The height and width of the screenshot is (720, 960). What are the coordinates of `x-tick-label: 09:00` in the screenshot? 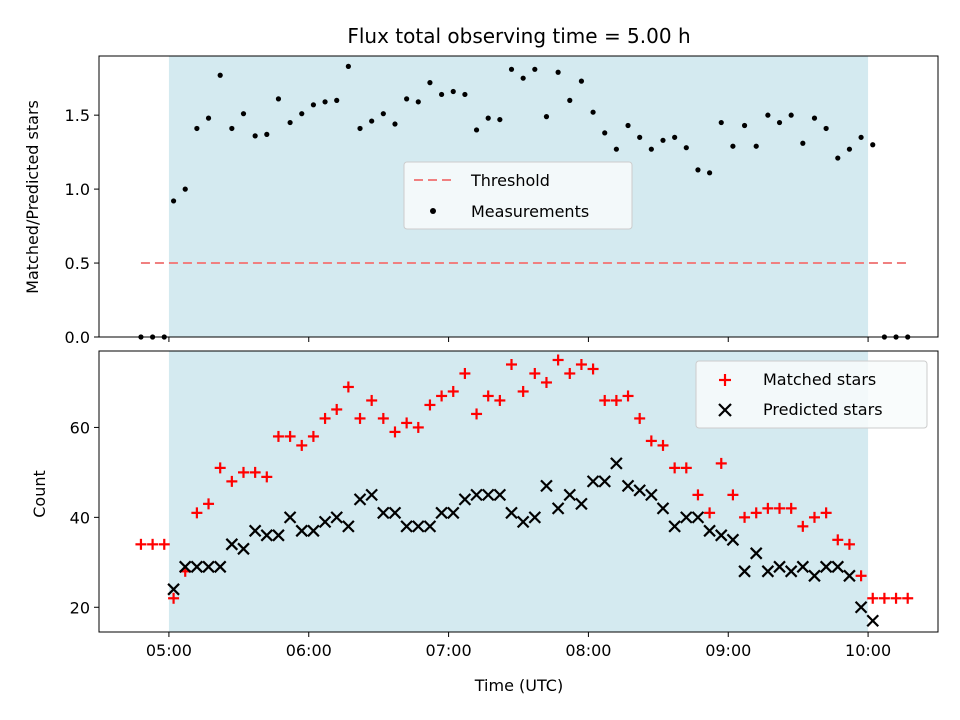 It's located at (728, 650).